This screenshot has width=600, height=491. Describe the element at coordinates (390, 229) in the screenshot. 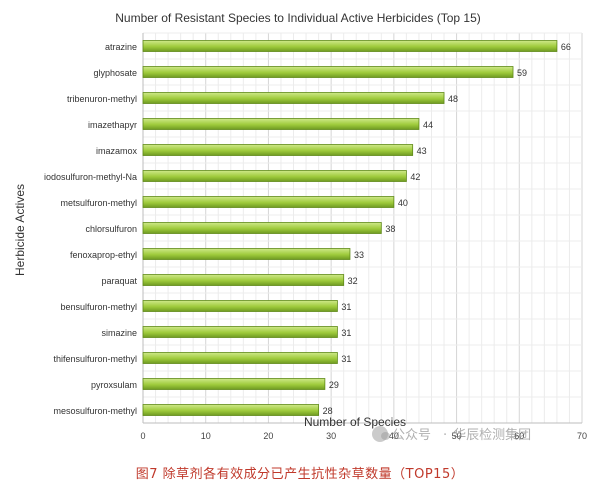

I see `value-label: 38` at that location.